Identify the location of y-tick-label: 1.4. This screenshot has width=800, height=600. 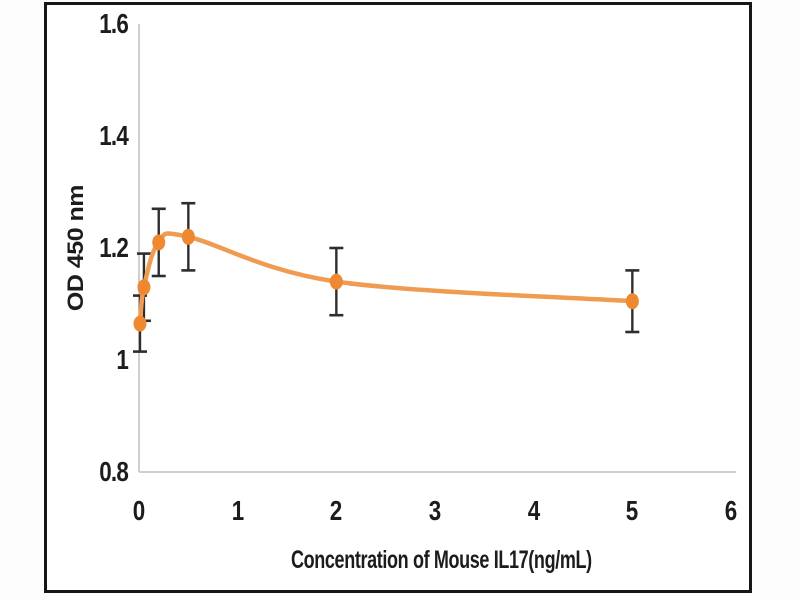
(114, 135).